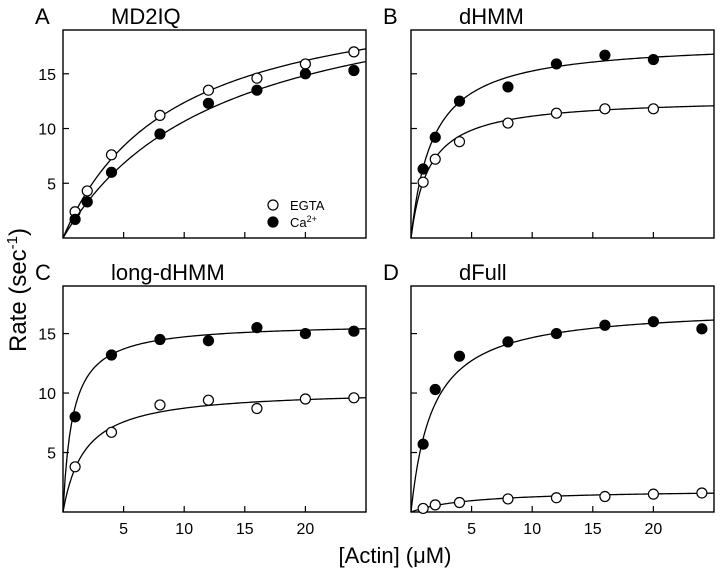 The width and height of the screenshot is (720, 577). What do you see at coordinates (18, 290) in the screenshot?
I see `y-axis-label: Rate (sec-1)` at bounding box center [18, 290].